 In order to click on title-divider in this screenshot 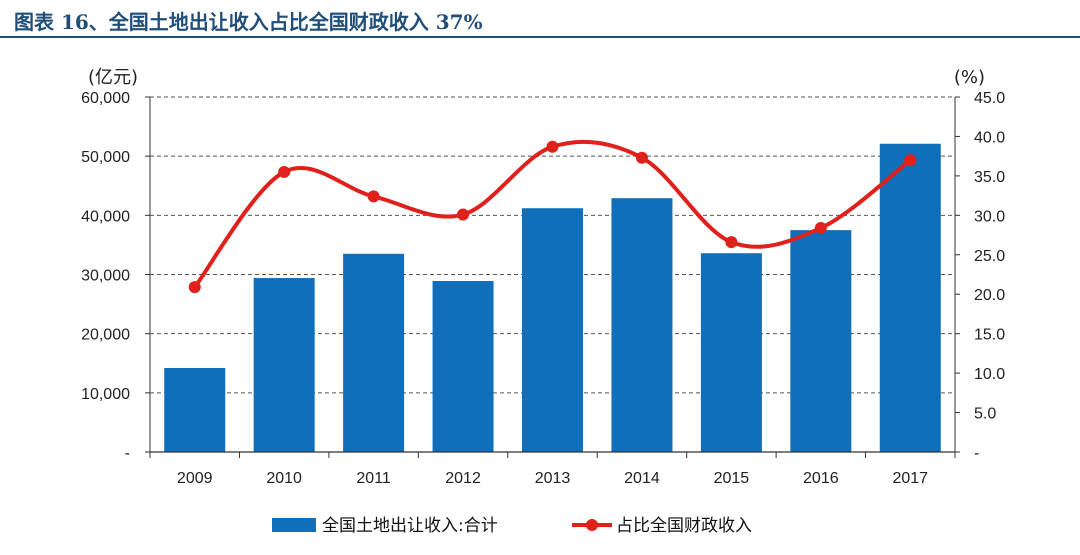, I will do `click(540, 37)`.